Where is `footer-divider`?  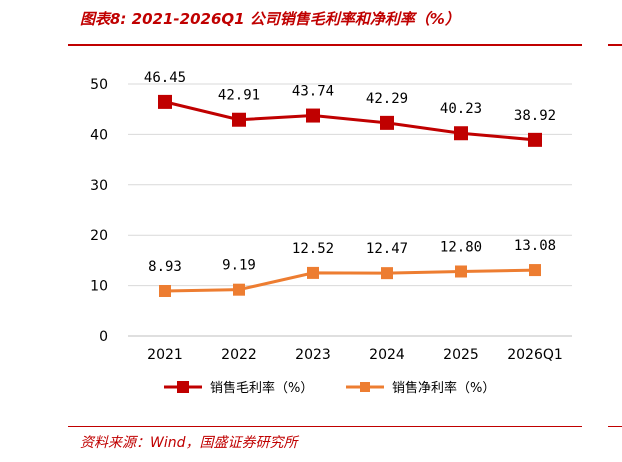
footer-divider is located at coordinates (325, 426).